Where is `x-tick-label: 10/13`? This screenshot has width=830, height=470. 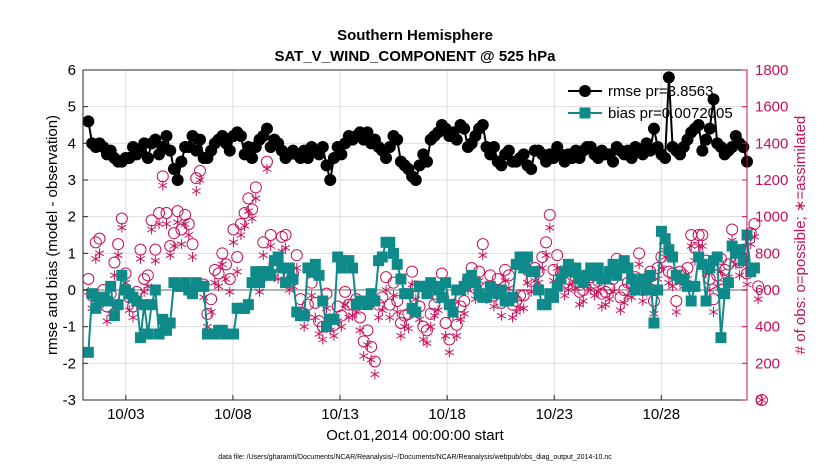
x-tick-label: 10/13 is located at coordinates (340, 414).